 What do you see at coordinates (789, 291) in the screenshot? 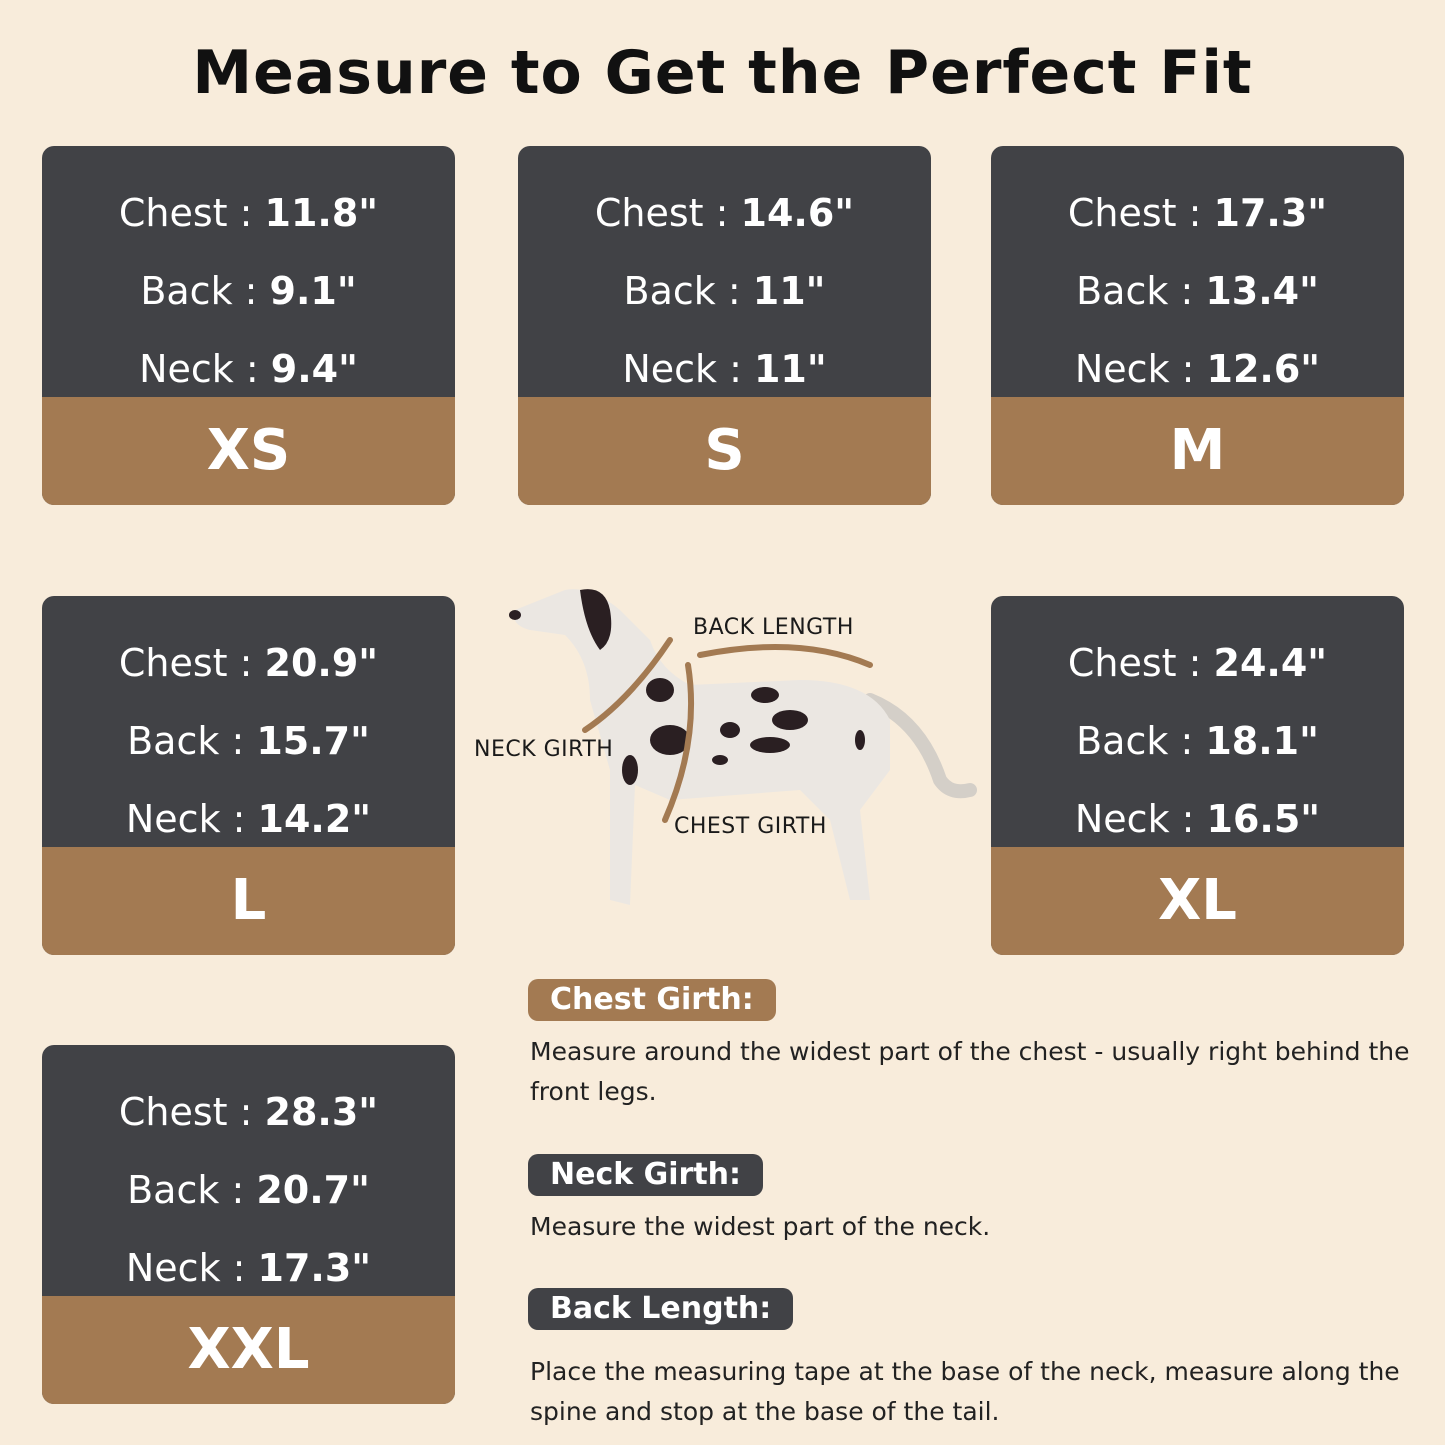
I see `back-value: 11"` at bounding box center [789, 291].